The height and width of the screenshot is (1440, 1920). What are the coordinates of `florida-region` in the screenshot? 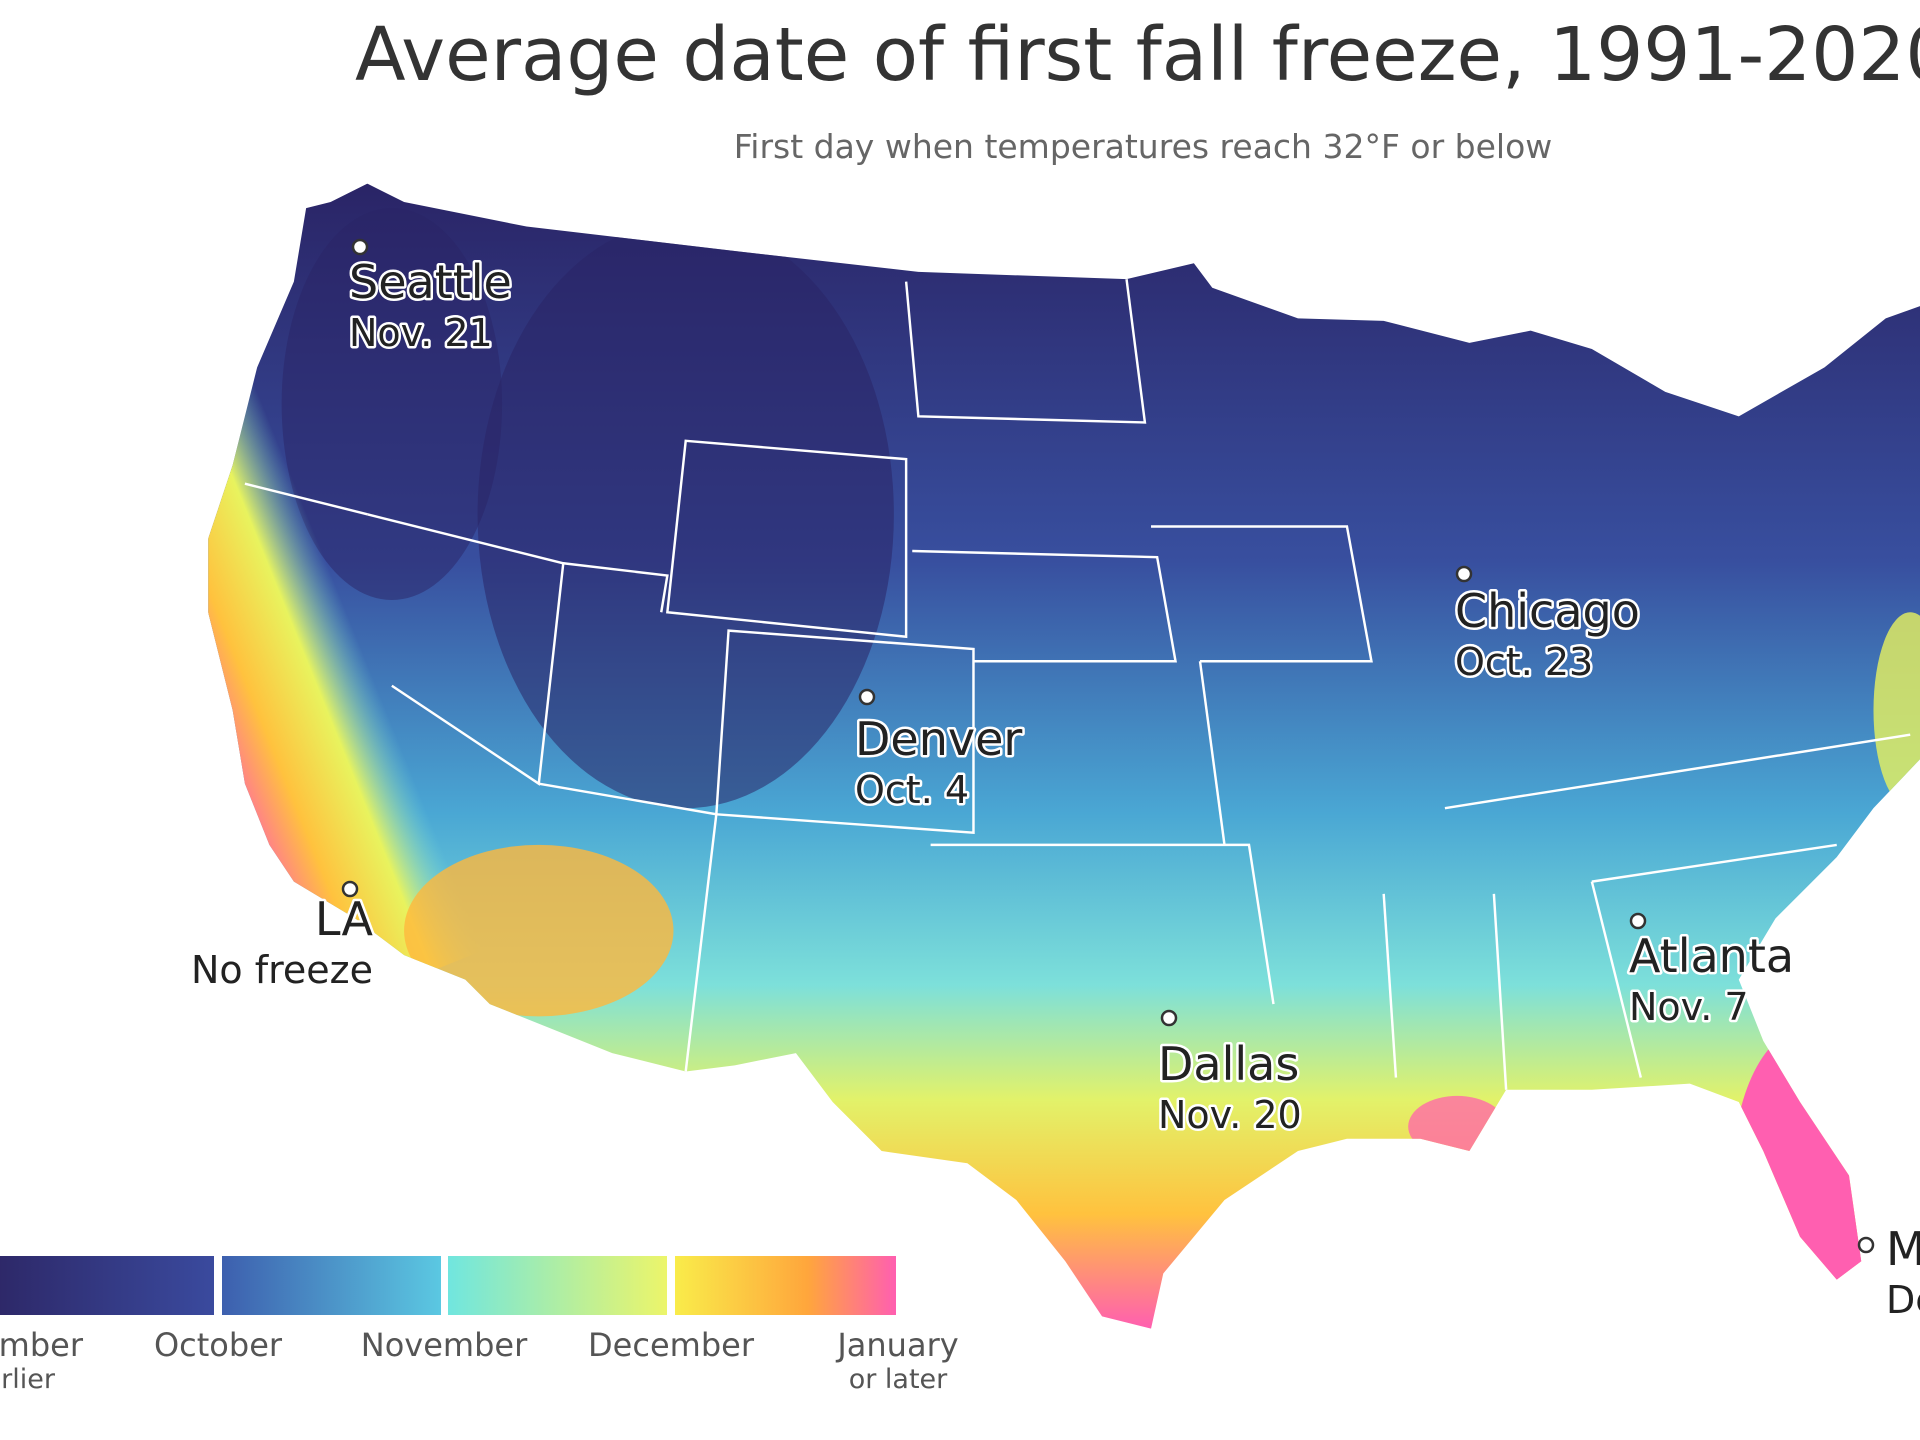 It's located at (1806, 1175).